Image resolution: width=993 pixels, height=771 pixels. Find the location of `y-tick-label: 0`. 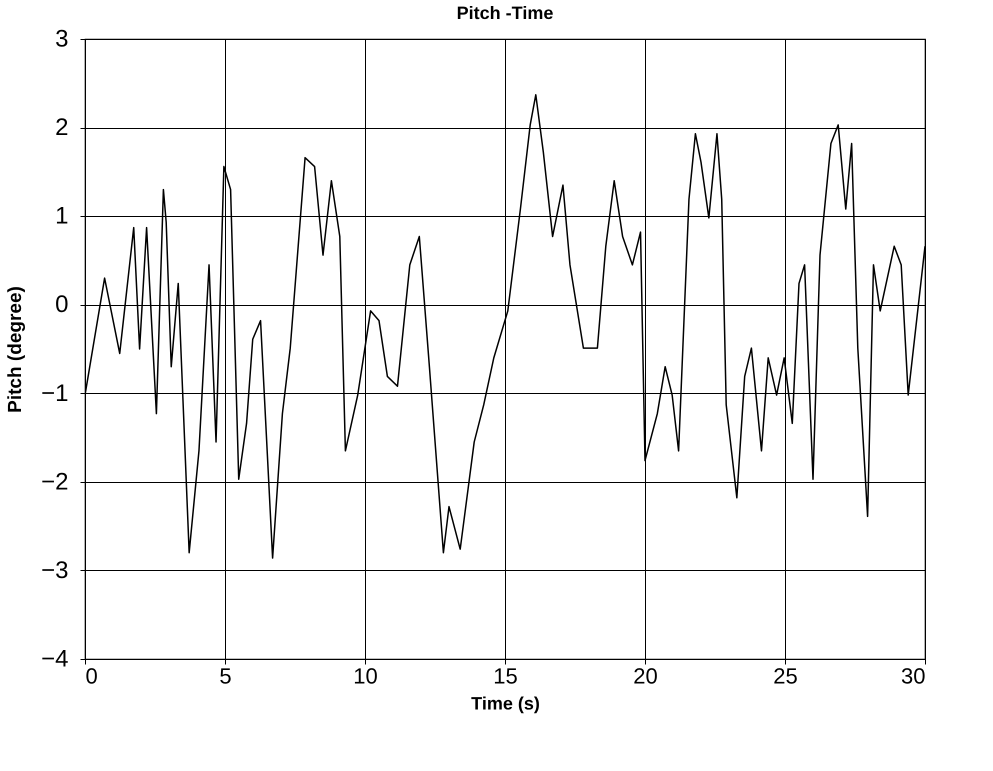

y-tick-label: 0 is located at coordinates (61, 304).